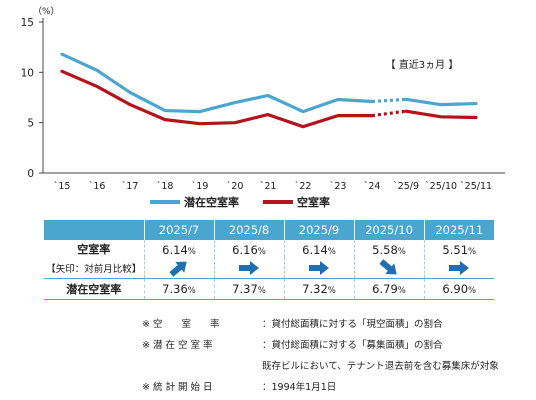  Describe the element at coordinates (458, 230) in the screenshot. I see `table-header-month: 2025/11` at that location.